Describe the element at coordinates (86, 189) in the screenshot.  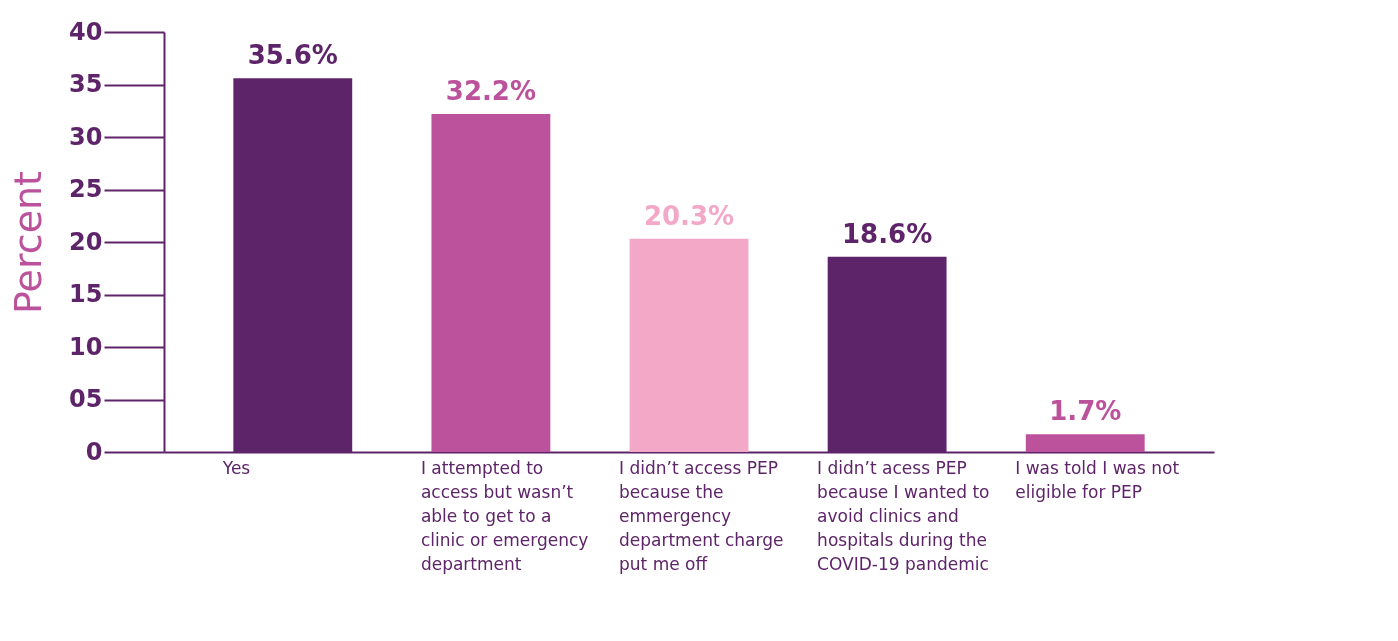
I see `y-tick-label: 25` at that location.